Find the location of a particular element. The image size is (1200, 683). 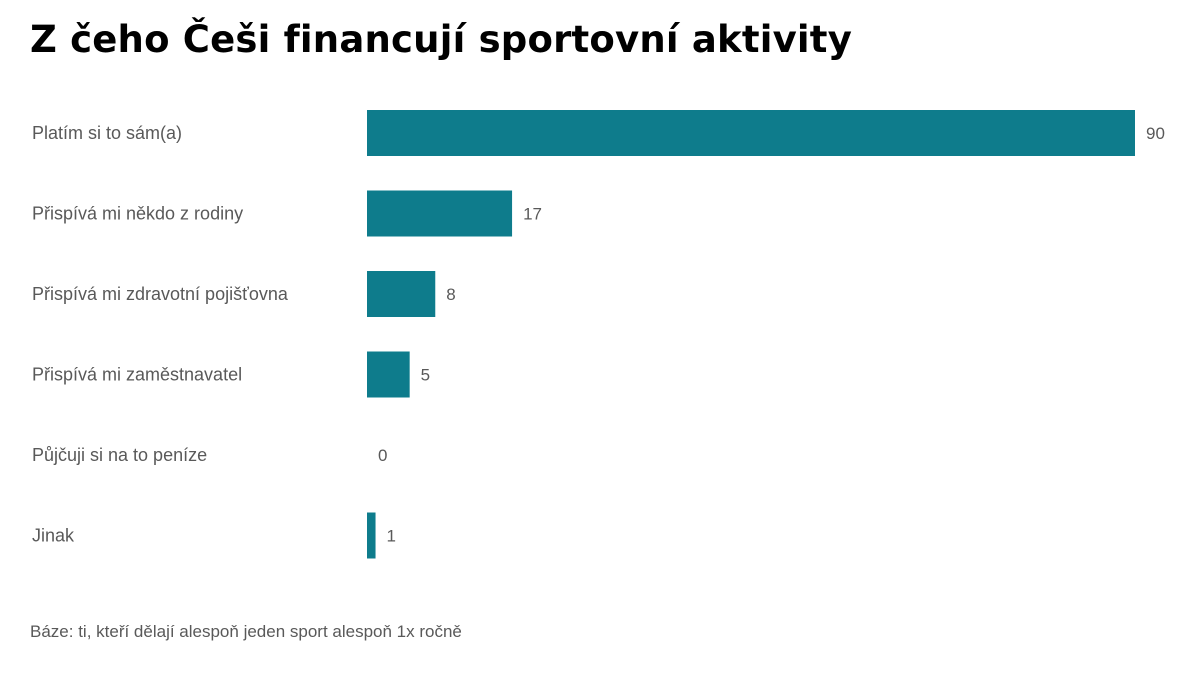

value-label: 90 is located at coordinates (1155, 133).